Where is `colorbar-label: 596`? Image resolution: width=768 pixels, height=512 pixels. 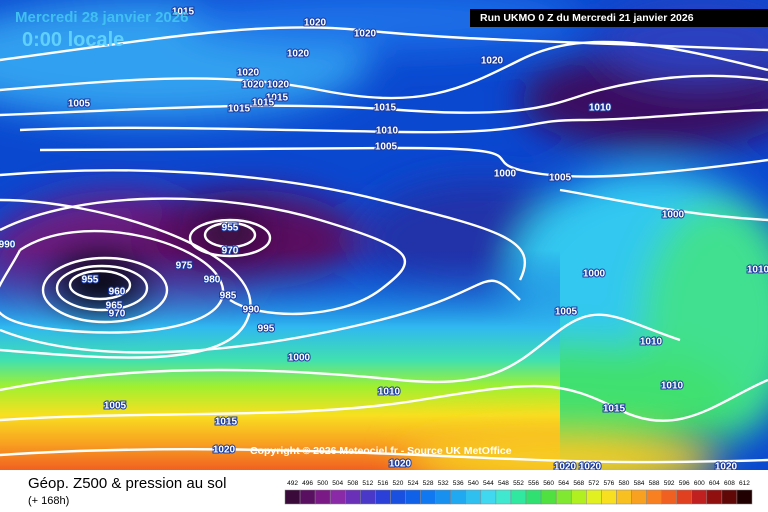
colorbar-label: 596 is located at coordinates (684, 483).